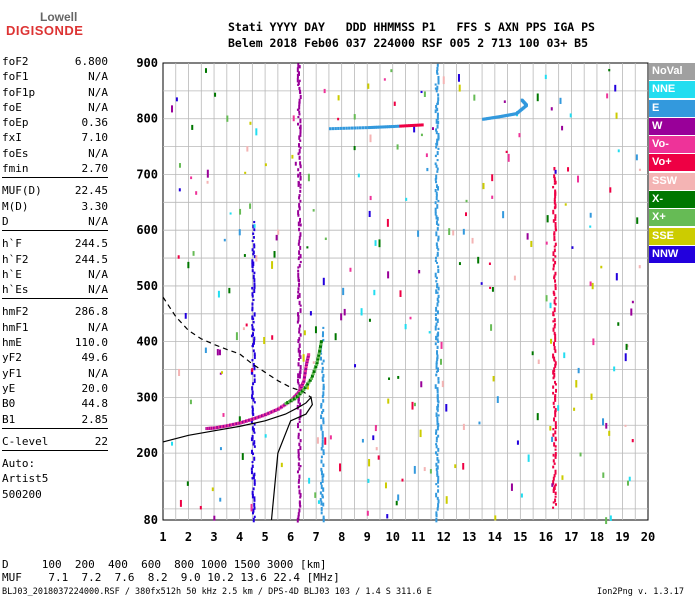 The width and height of the screenshot is (700, 600). Describe the element at coordinates (672, 163) in the screenshot. I see `legend-item: Vo+` at that location.